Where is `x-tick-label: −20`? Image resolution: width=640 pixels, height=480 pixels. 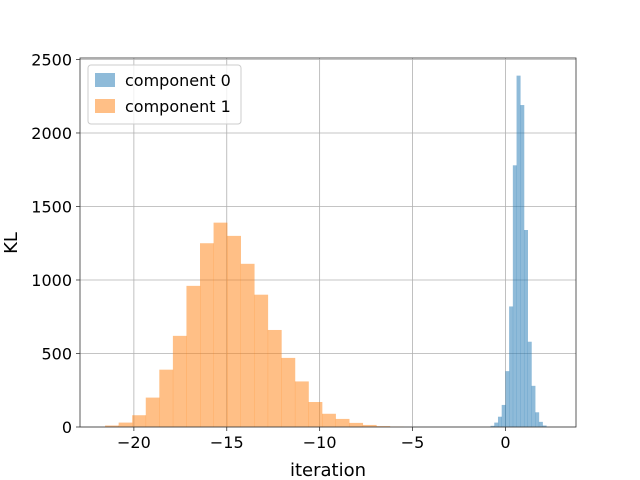 x-tick-label: −20 is located at coordinates (134, 442).